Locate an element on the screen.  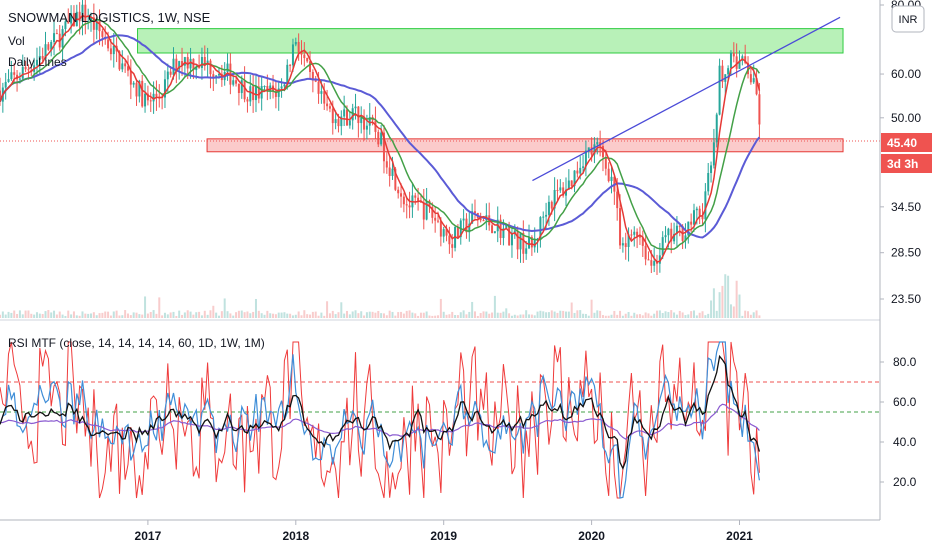
chart-title: SNOWMAN LOGISTICS, 1W, NSE is located at coordinates (109, 17).